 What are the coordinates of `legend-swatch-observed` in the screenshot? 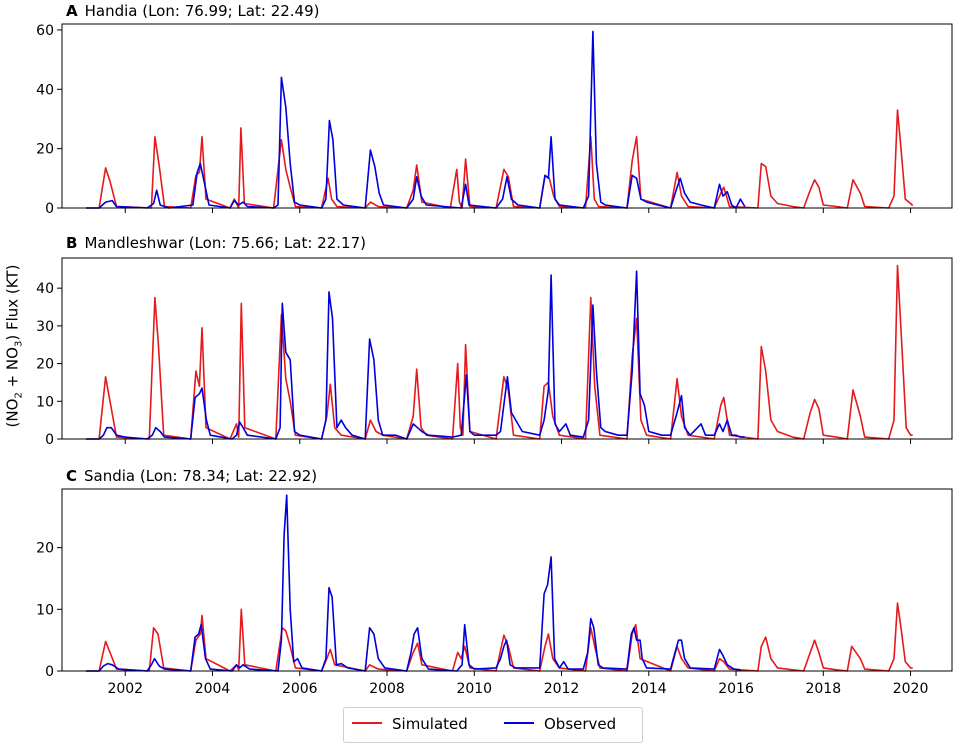 It's located at (519, 722).